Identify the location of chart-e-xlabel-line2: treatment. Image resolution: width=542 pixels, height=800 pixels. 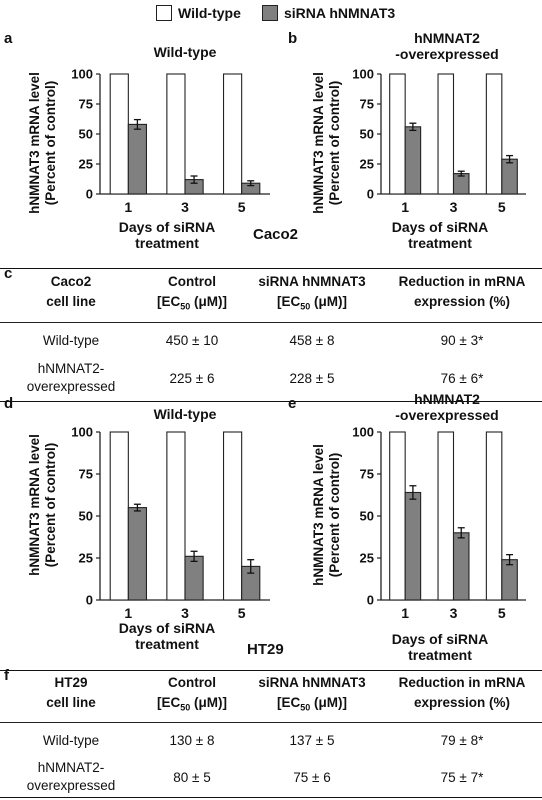
(440, 655).